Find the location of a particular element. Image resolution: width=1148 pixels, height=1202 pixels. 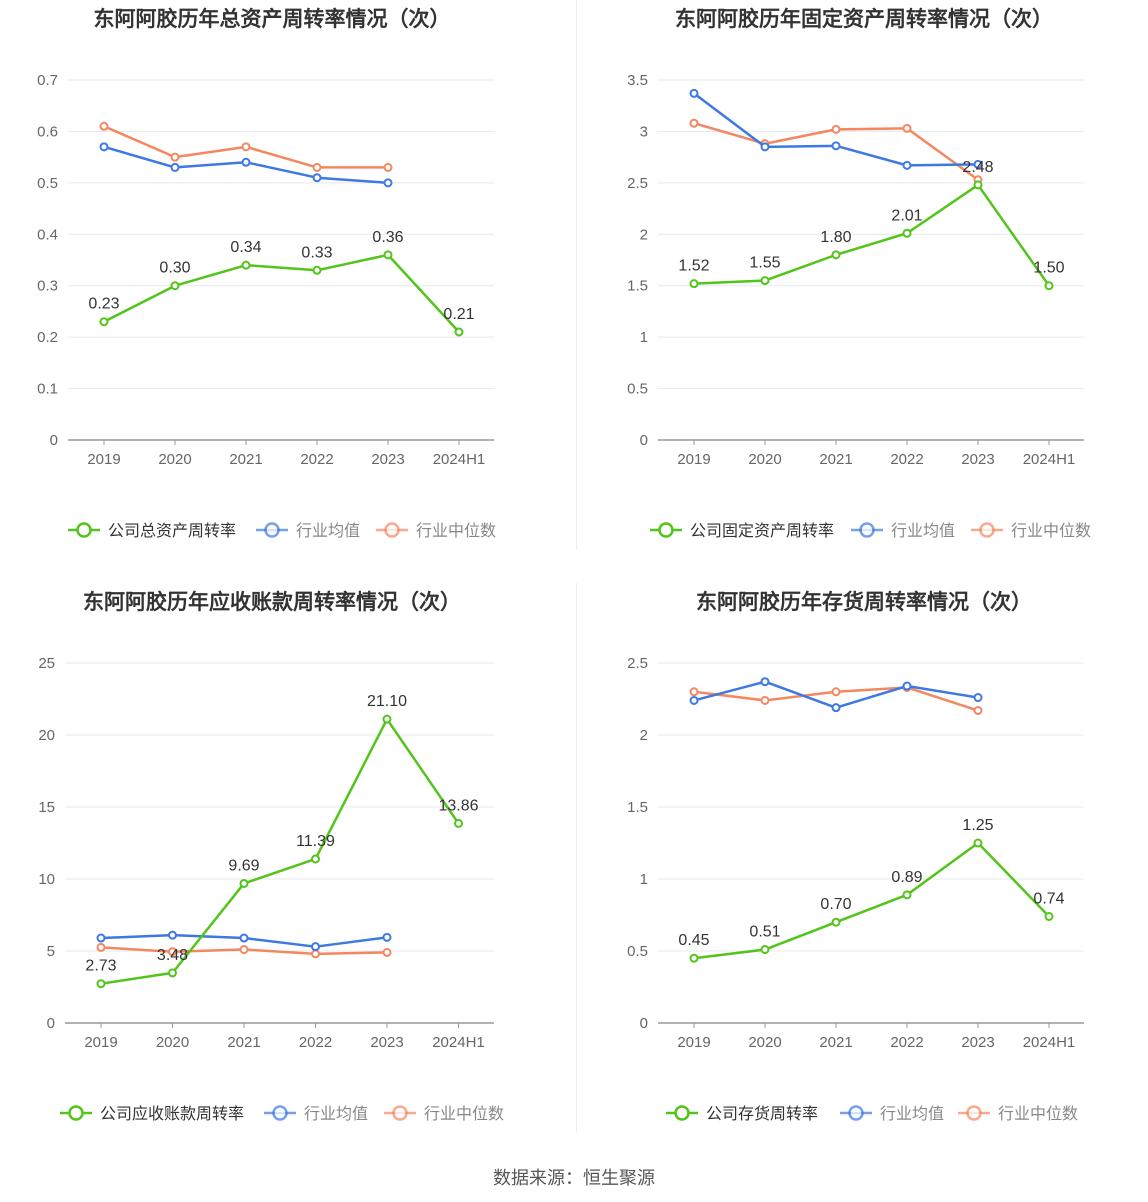

legend-item-avg: 行业均值 is located at coordinates (316, 1114).